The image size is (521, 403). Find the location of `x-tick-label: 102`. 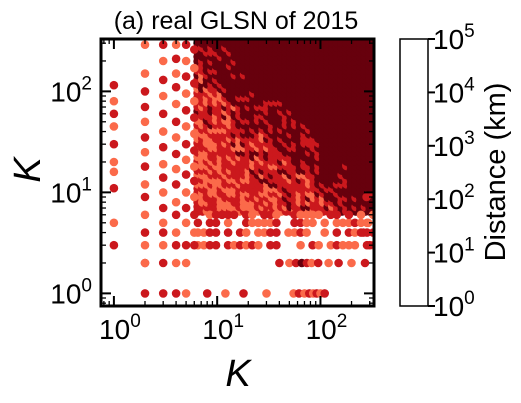

x-tick-label: 102 is located at coordinates (327, 328).